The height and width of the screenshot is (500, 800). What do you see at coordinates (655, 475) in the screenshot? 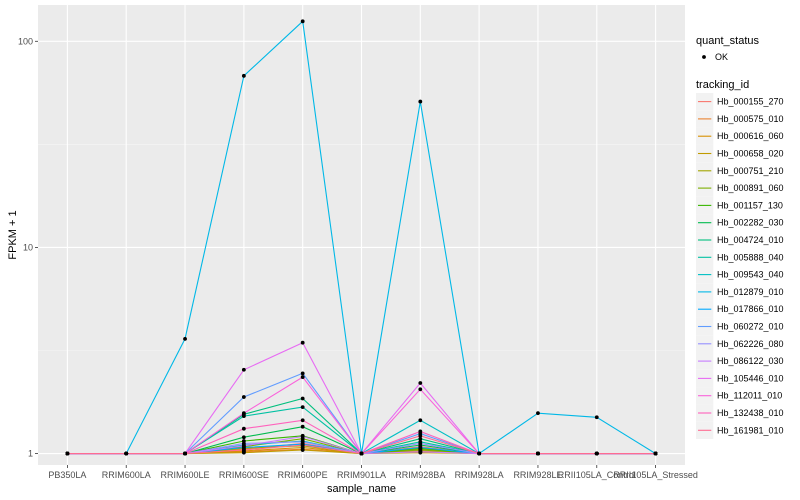
I see `x-tick-label: RRII105LA_Stressed` at bounding box center [655, 475].